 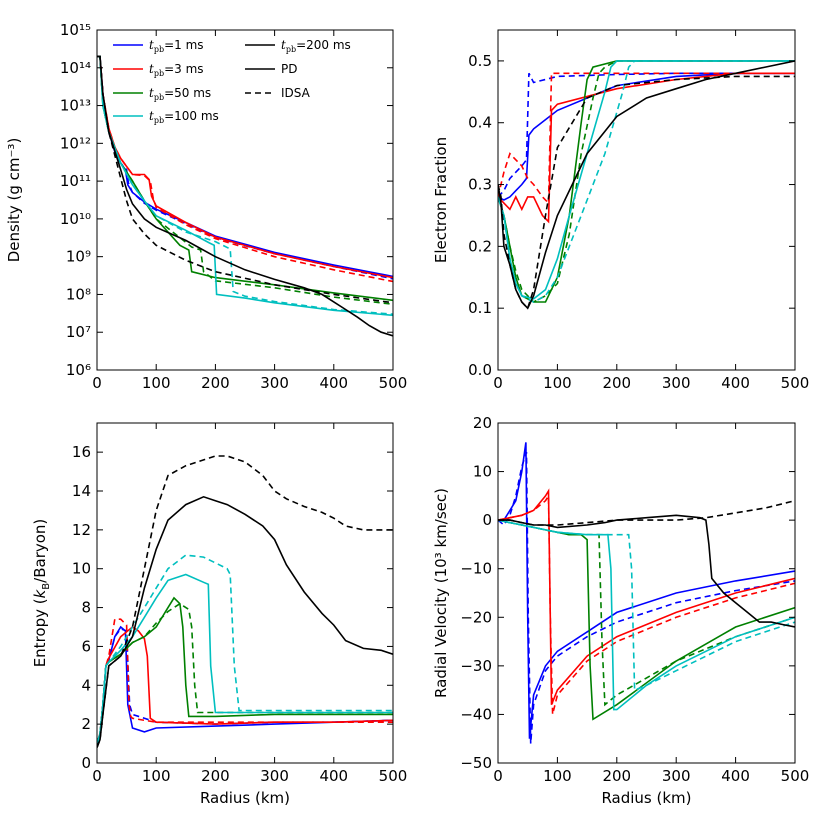 I want to click on y-tick-label: −50, so click(x=476, y=763).